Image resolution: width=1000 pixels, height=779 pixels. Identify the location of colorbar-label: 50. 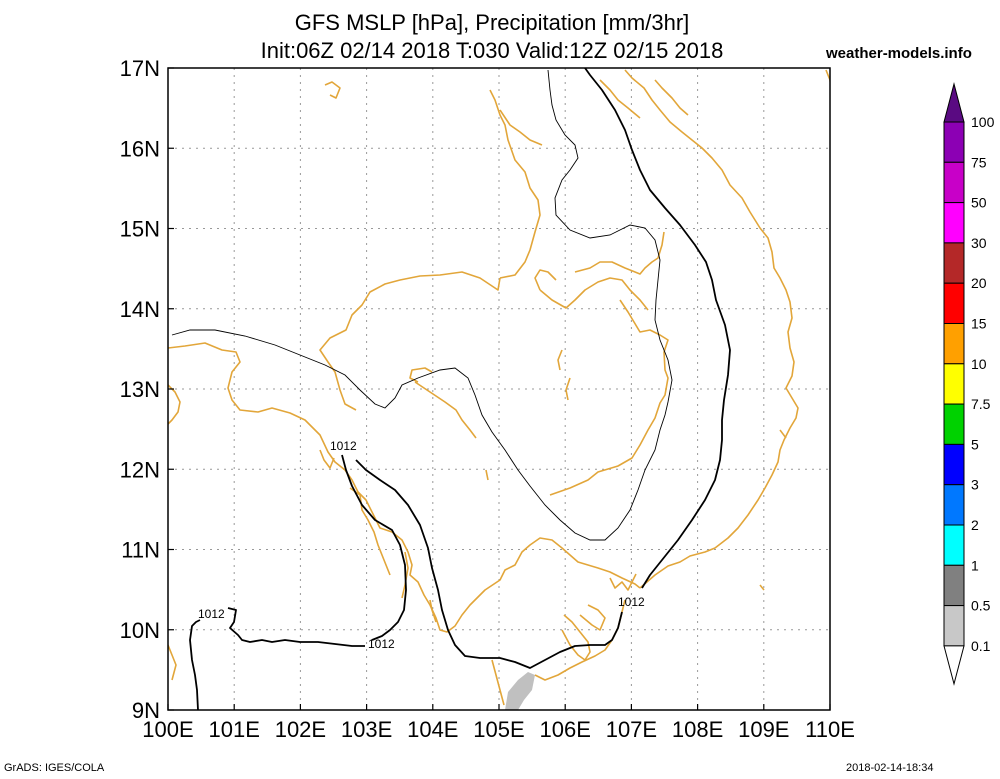
(979, 203).